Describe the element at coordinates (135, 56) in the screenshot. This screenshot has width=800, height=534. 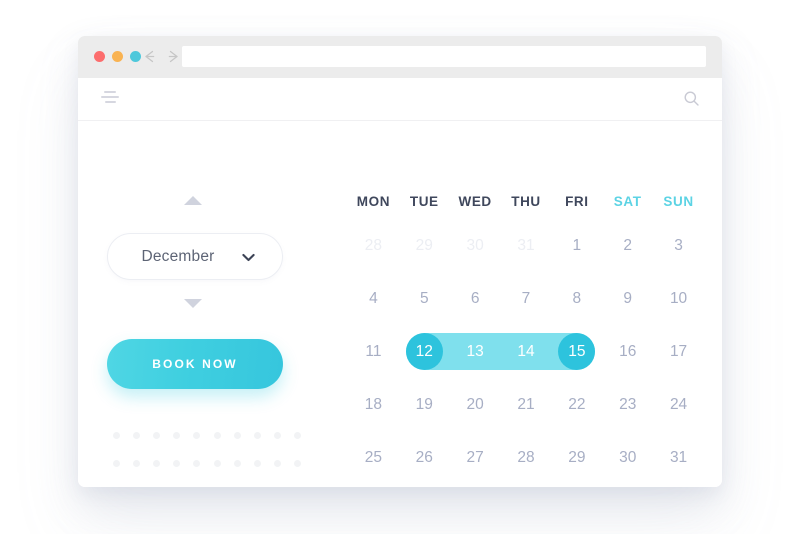
I see `maximize-window-button` at that location.